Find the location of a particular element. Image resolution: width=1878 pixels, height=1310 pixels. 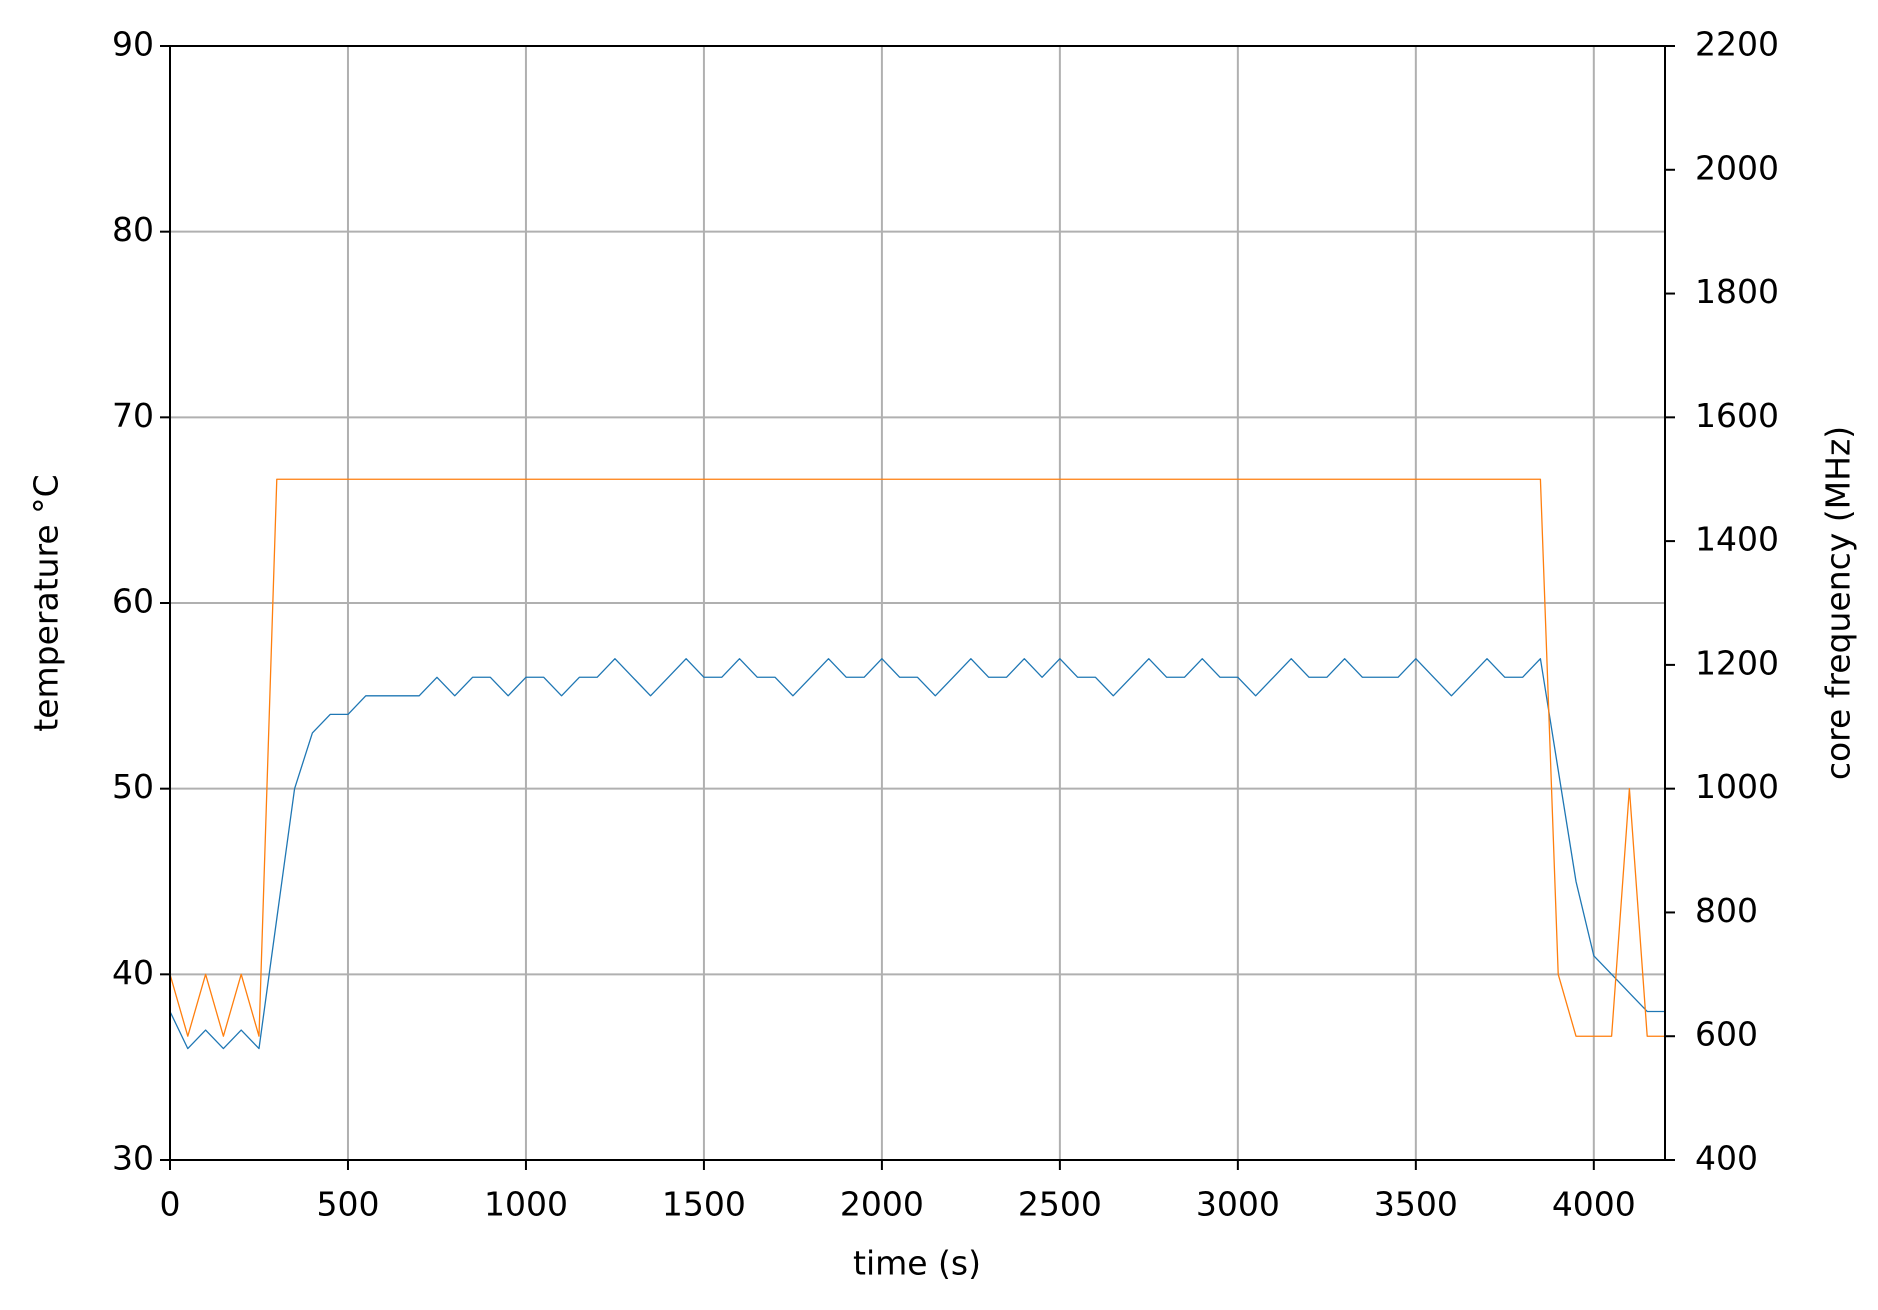

x-tick-label: 500 is located at coordinates (347, 1204).